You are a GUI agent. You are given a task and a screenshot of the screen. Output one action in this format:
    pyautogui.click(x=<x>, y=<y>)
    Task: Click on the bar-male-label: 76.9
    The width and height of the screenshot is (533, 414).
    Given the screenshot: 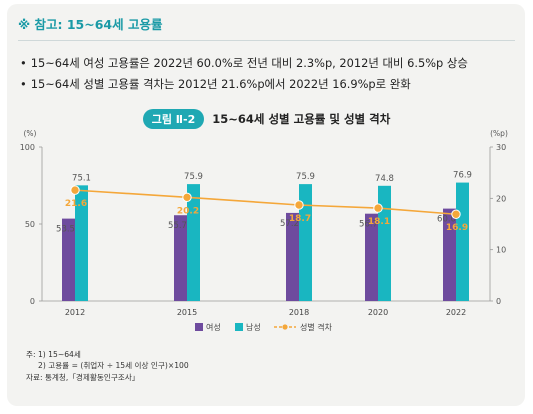 What is the action you would take?
    pyautogui.click(x=462, y=176)
    